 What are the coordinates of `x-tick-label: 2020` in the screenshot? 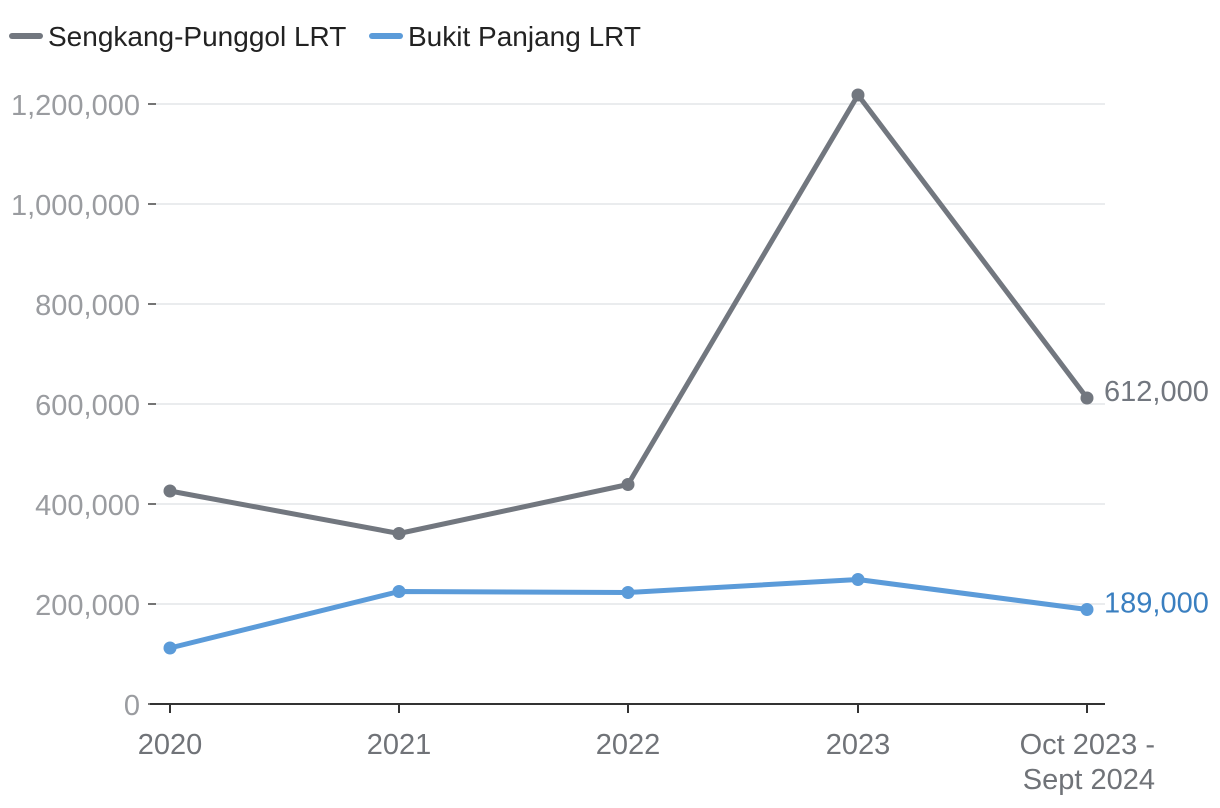 It's located at (170, 745).